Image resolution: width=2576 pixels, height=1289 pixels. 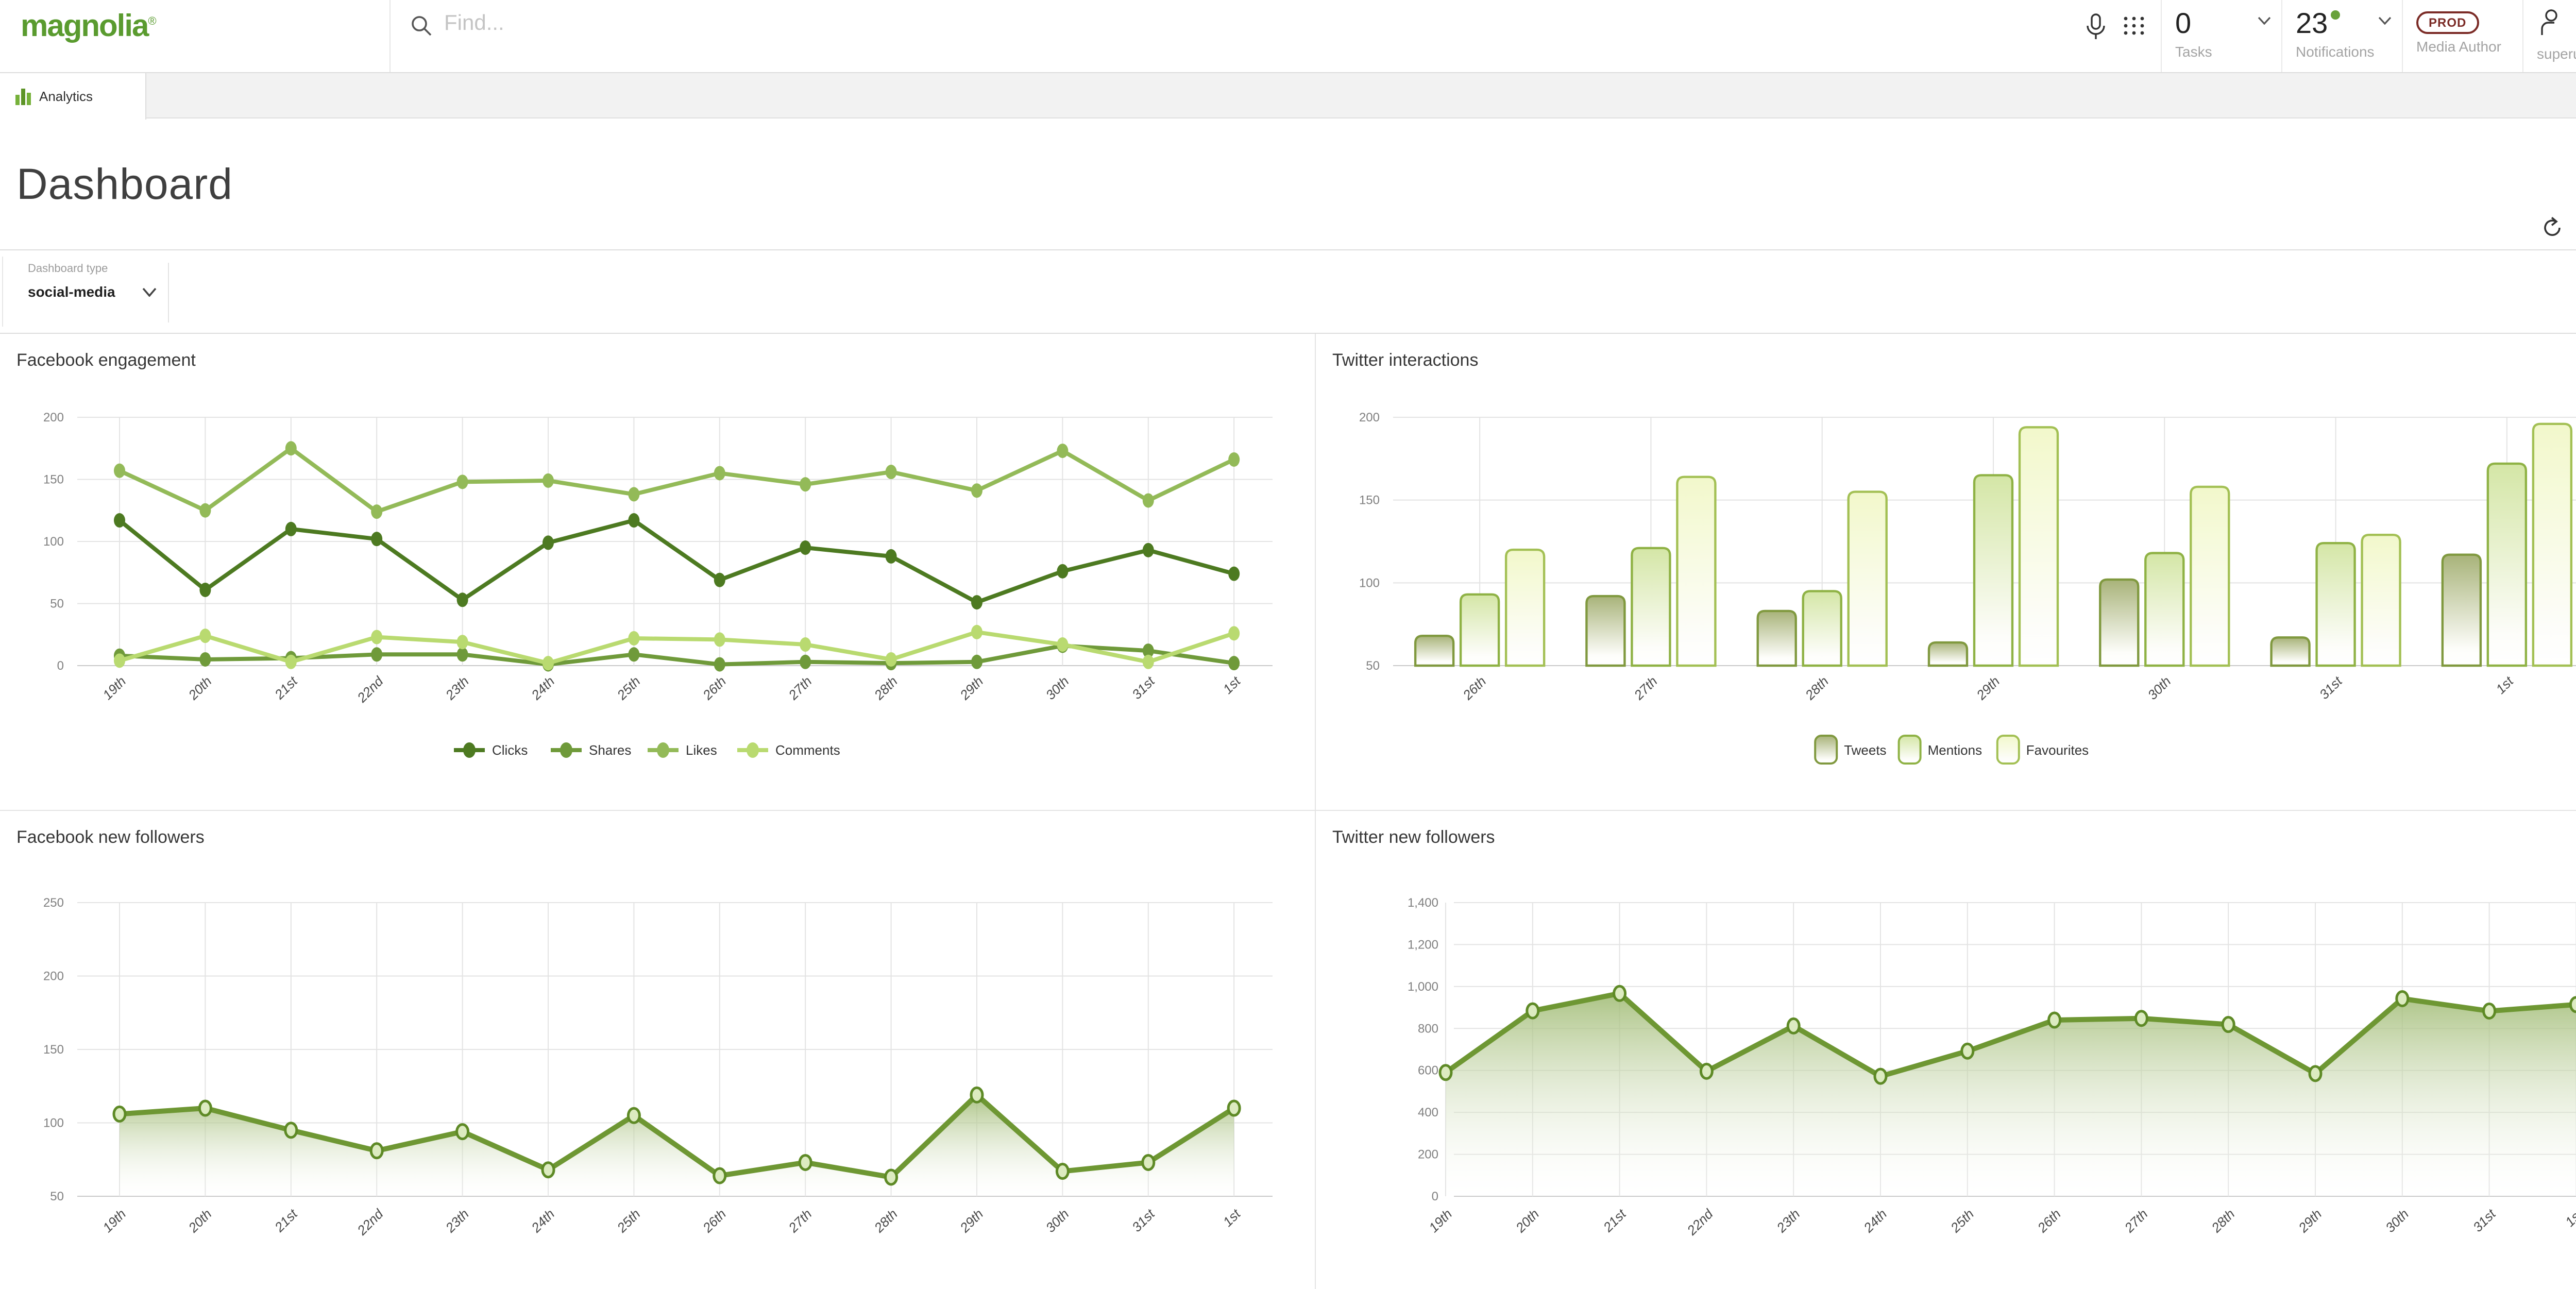 I want to click on top-header: magnolia® 0 T, so click(x=1288, y=36).